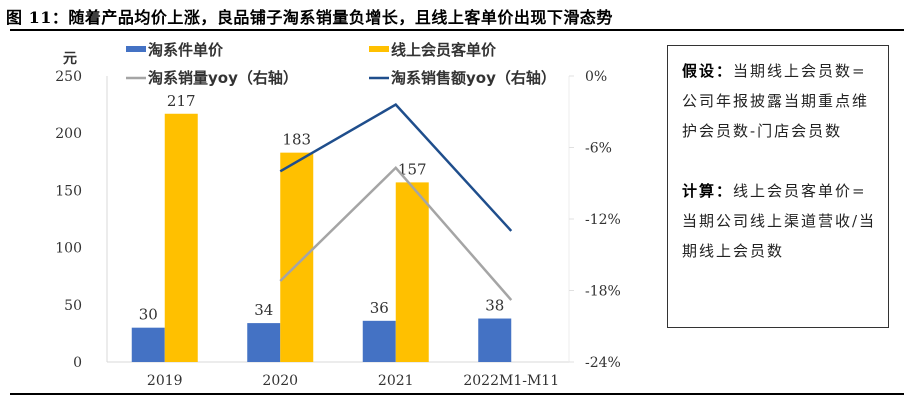 This screenshot has height=401, width=908. Describe the element at coordinates (309, 17) in the screenshot. I see `figure-title: 图 11：随着产品均价上涨，良品铺子淘系销量负增长，且线上客单价出现下滑态势` at that location.